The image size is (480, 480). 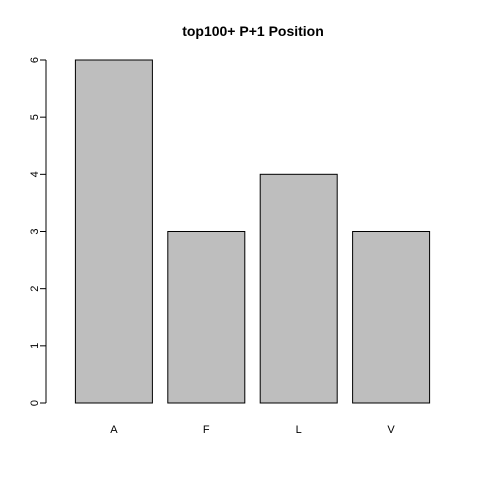 What do you see at coordinates (206, 430) in the screenshot?
I see `x-tick-label-F: F` at bounding box center [206, 430].